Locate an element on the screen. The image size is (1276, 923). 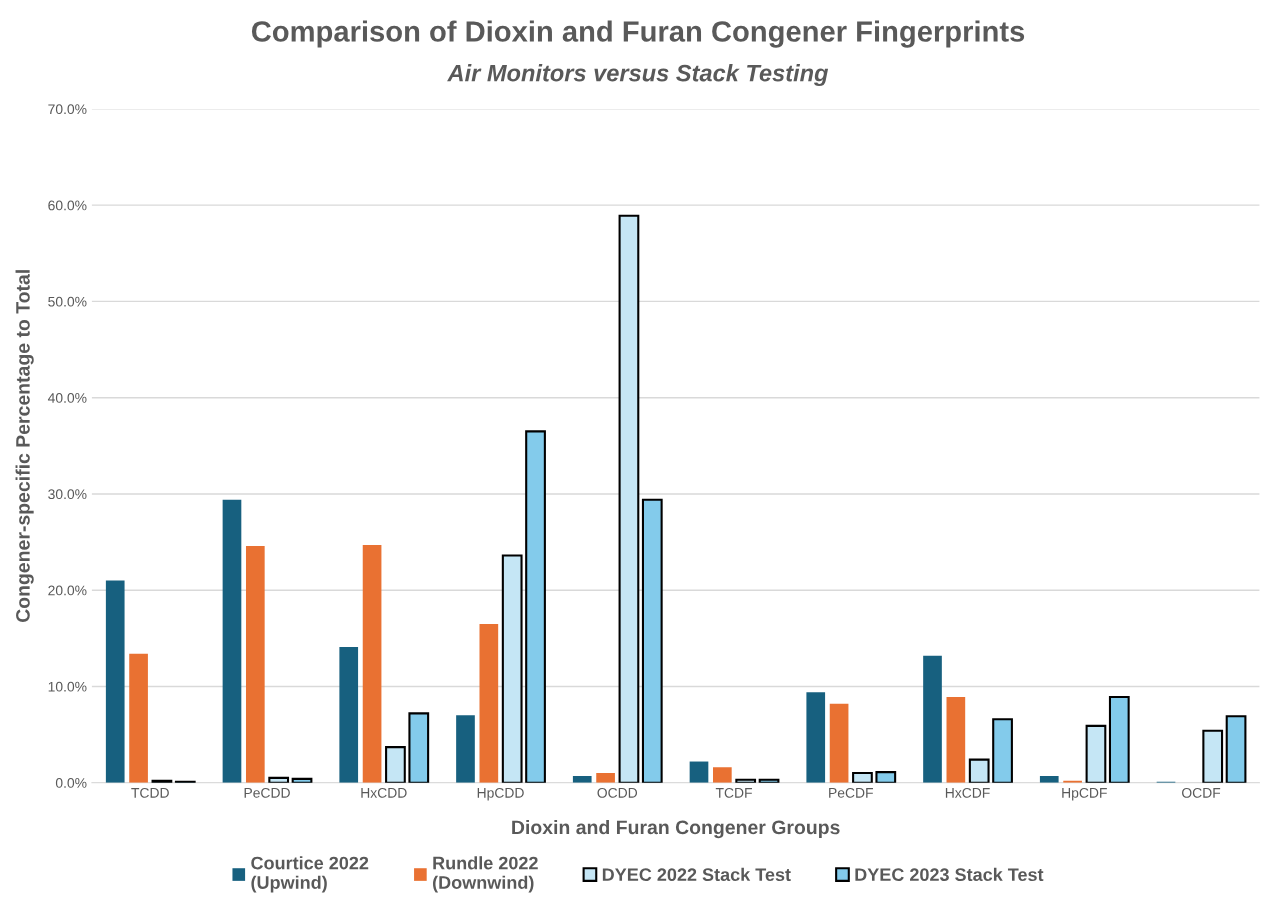
x-tick-label: TCDD is located at coordinates (150, 792).